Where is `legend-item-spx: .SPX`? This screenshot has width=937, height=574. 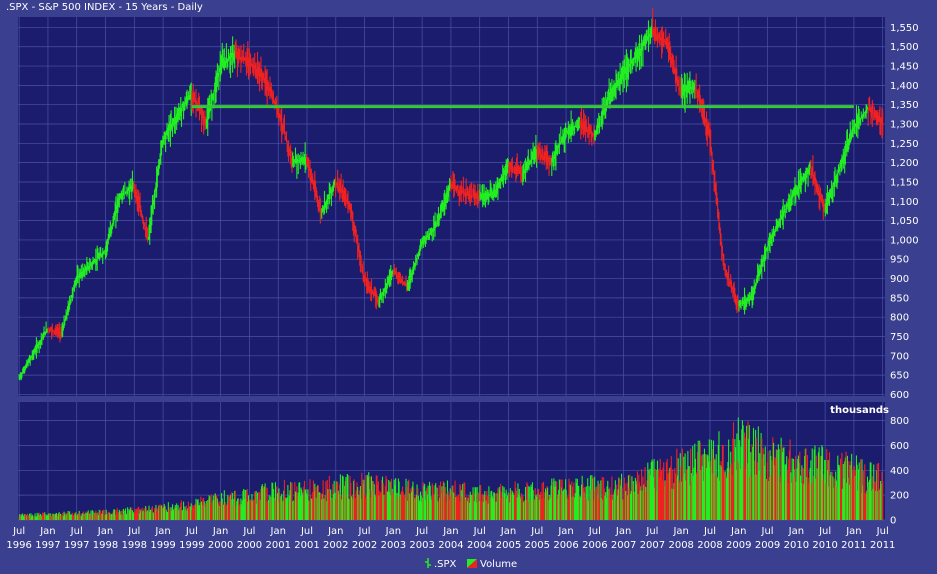 legend-item-spx: .SPX is located at coordinates (441, 564).